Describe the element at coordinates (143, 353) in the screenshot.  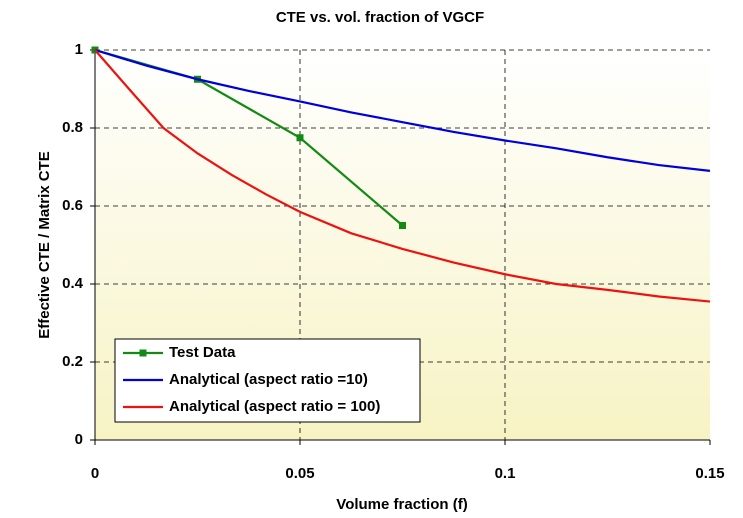
I see `legend-marker` at that location.